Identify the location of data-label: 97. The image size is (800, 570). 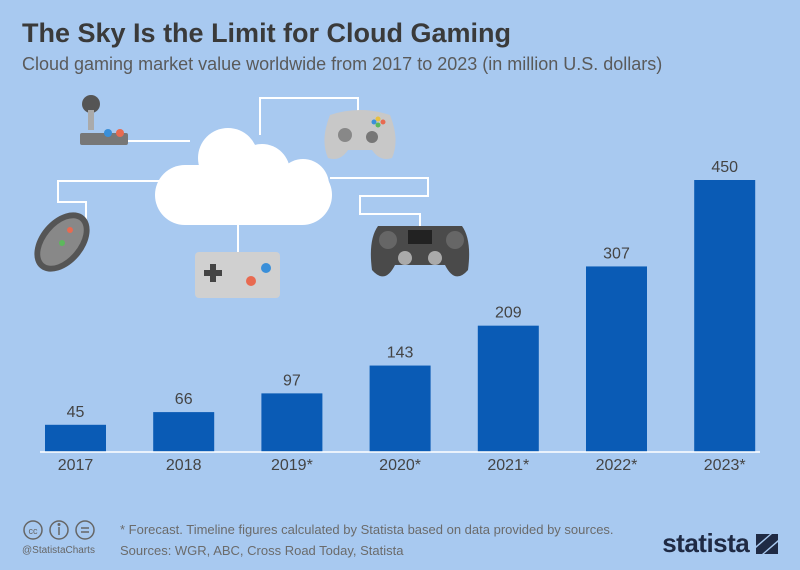
(292, 380).